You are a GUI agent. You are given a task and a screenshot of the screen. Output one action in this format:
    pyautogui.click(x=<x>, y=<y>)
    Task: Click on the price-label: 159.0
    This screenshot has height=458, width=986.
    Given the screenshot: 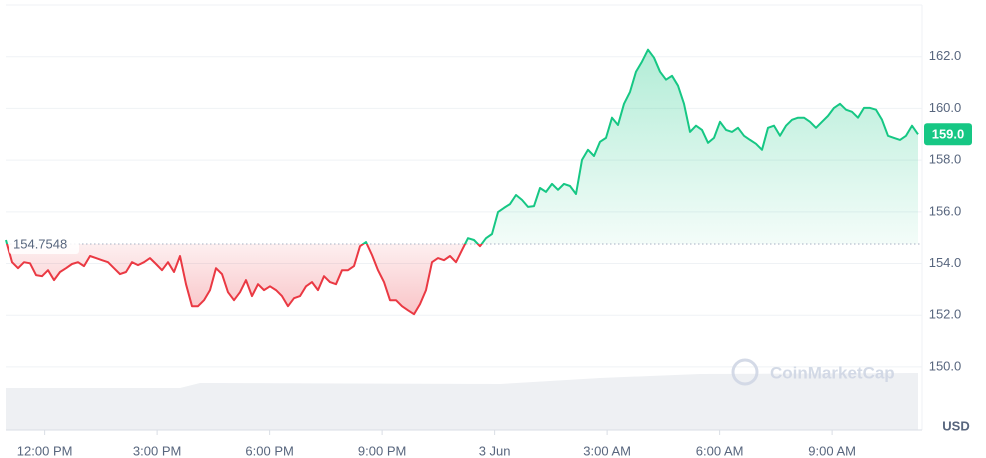 What is the action you would take?
    pyautogui.click(x=948, y=134)
    